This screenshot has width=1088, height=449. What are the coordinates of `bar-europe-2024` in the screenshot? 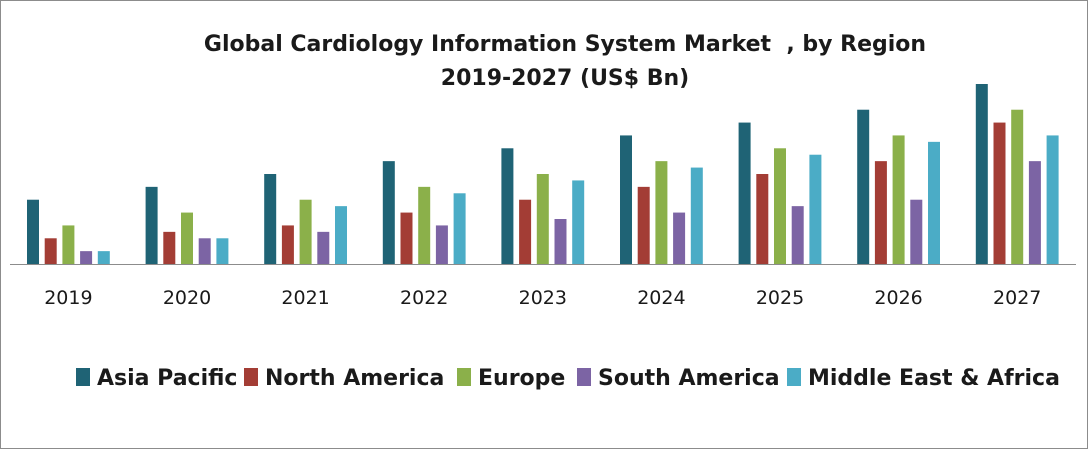 It's located at (661, 212).